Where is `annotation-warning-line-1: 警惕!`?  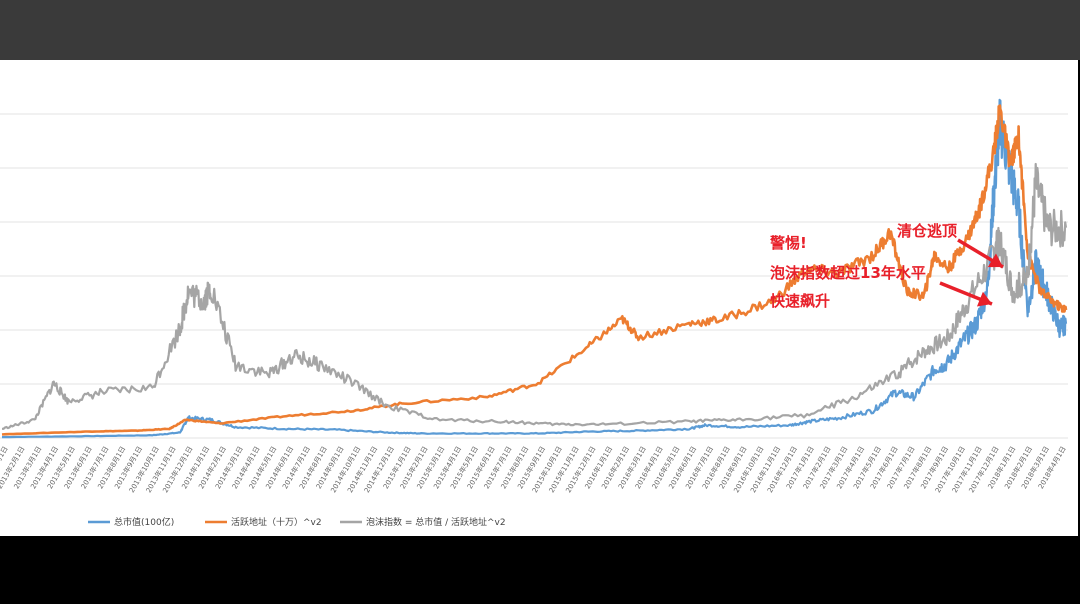 annotation-warning-line-1: 警惕! is located at coordinates (788, 243).